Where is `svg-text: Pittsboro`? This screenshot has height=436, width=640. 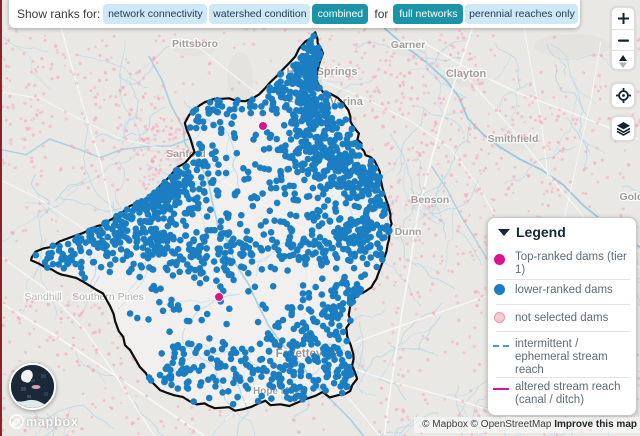 svg-text: Pittsboro is located at coordinates (195, 44).